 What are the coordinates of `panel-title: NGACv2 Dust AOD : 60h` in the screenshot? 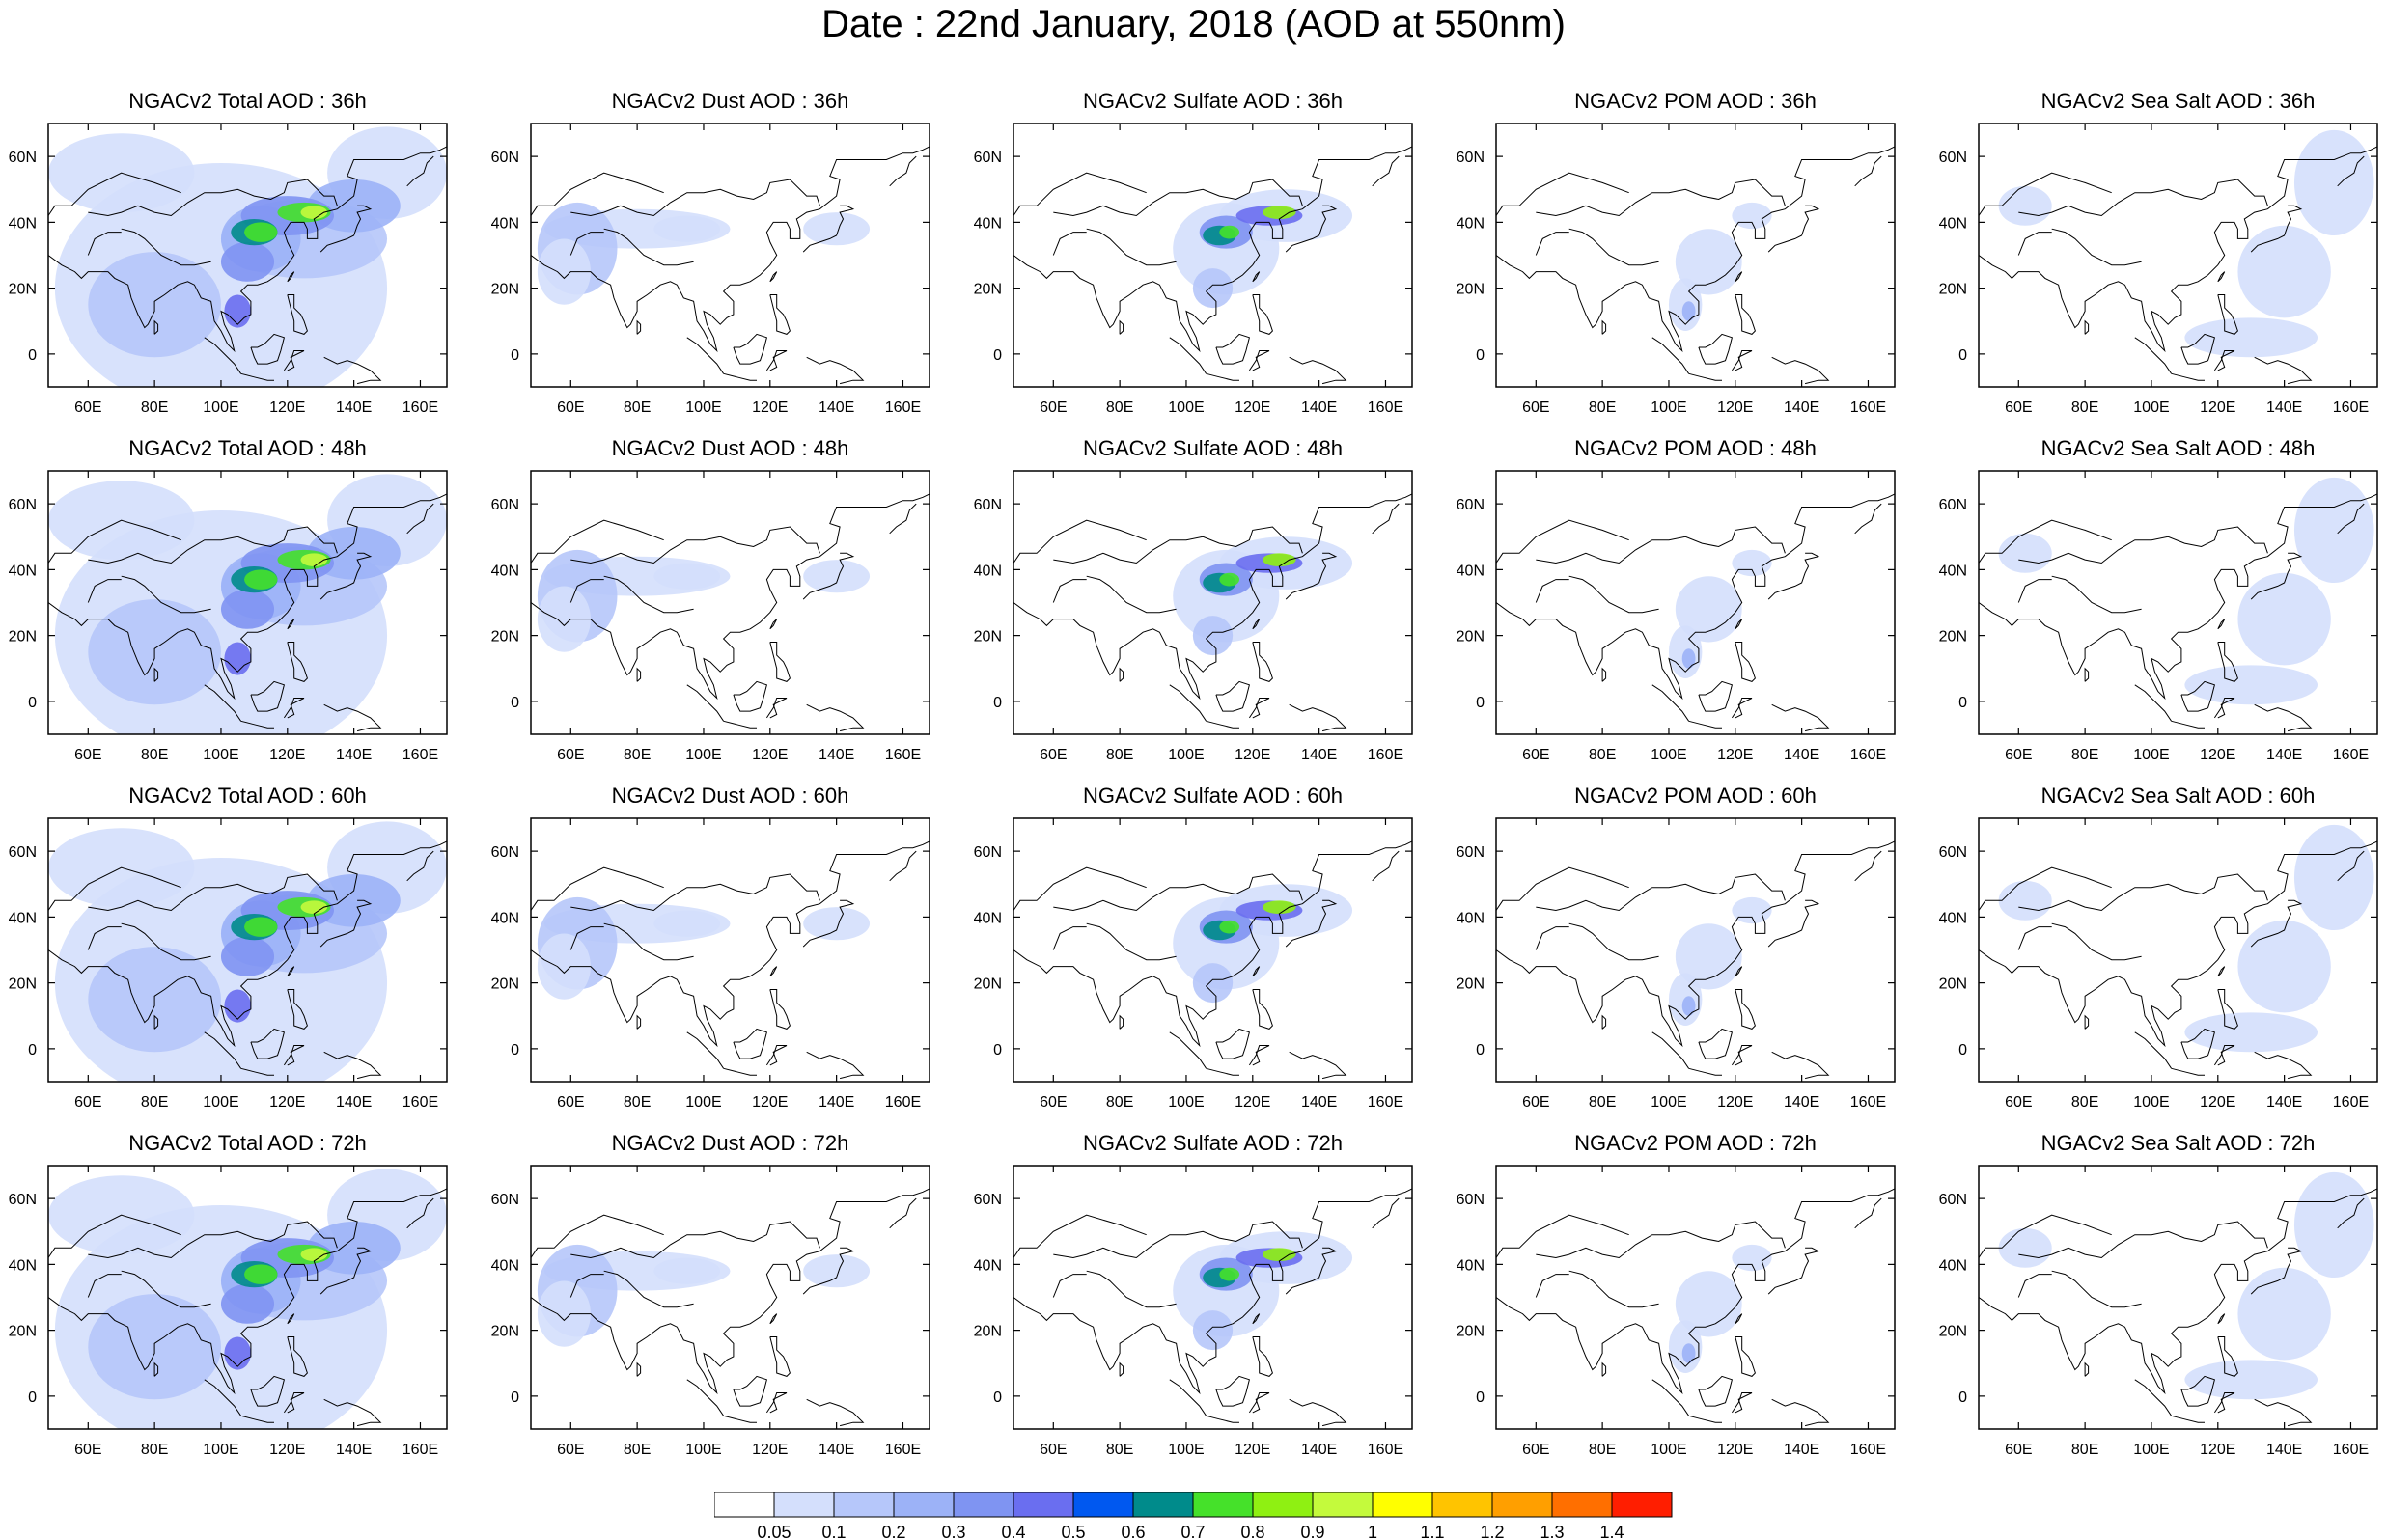 It's located at (730, 796).